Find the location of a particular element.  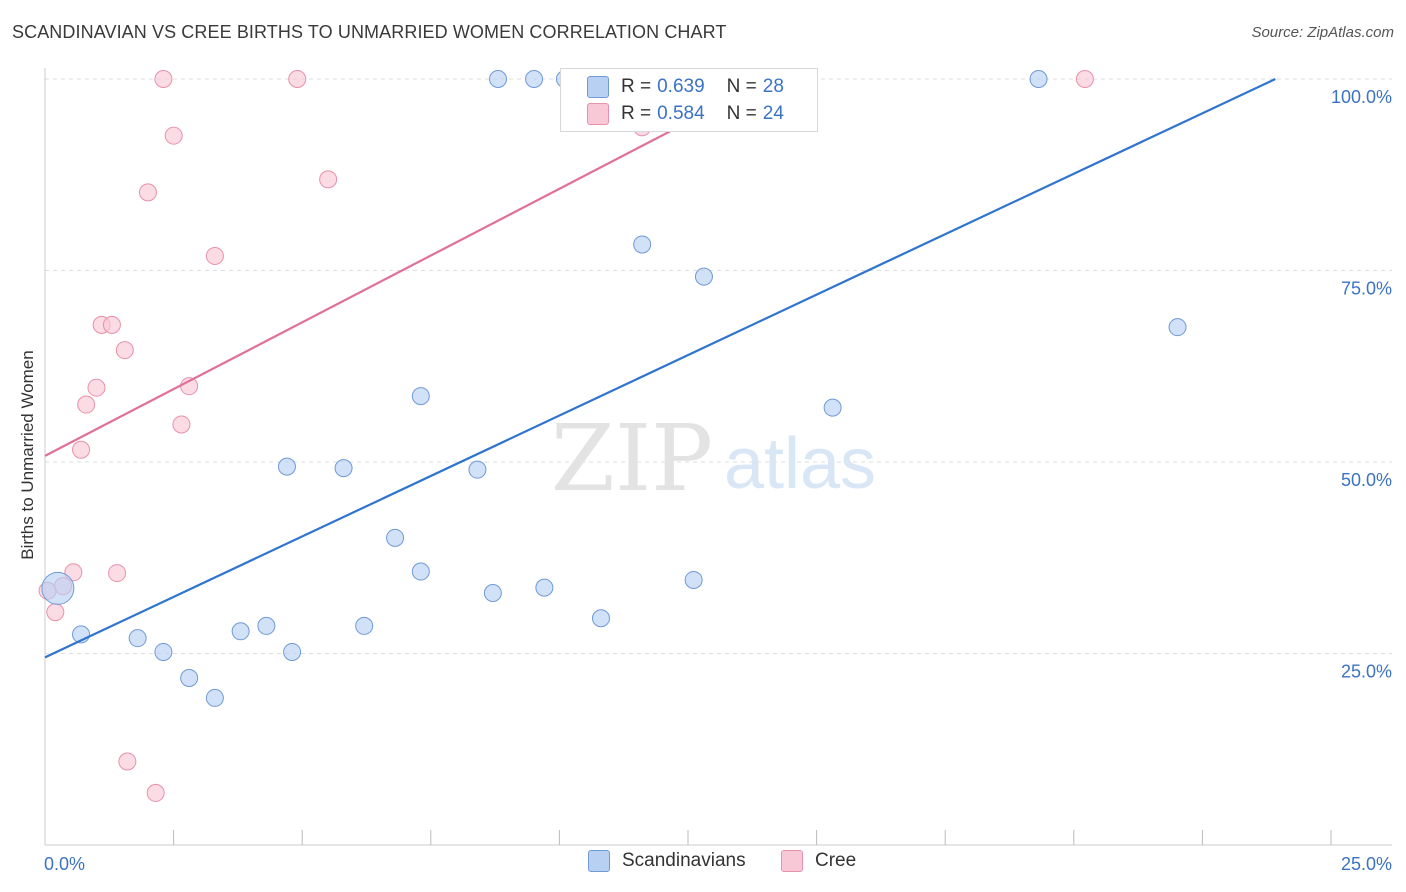

source-label: Source: ZipAtlas.com is located at coordinates (1322, 32).